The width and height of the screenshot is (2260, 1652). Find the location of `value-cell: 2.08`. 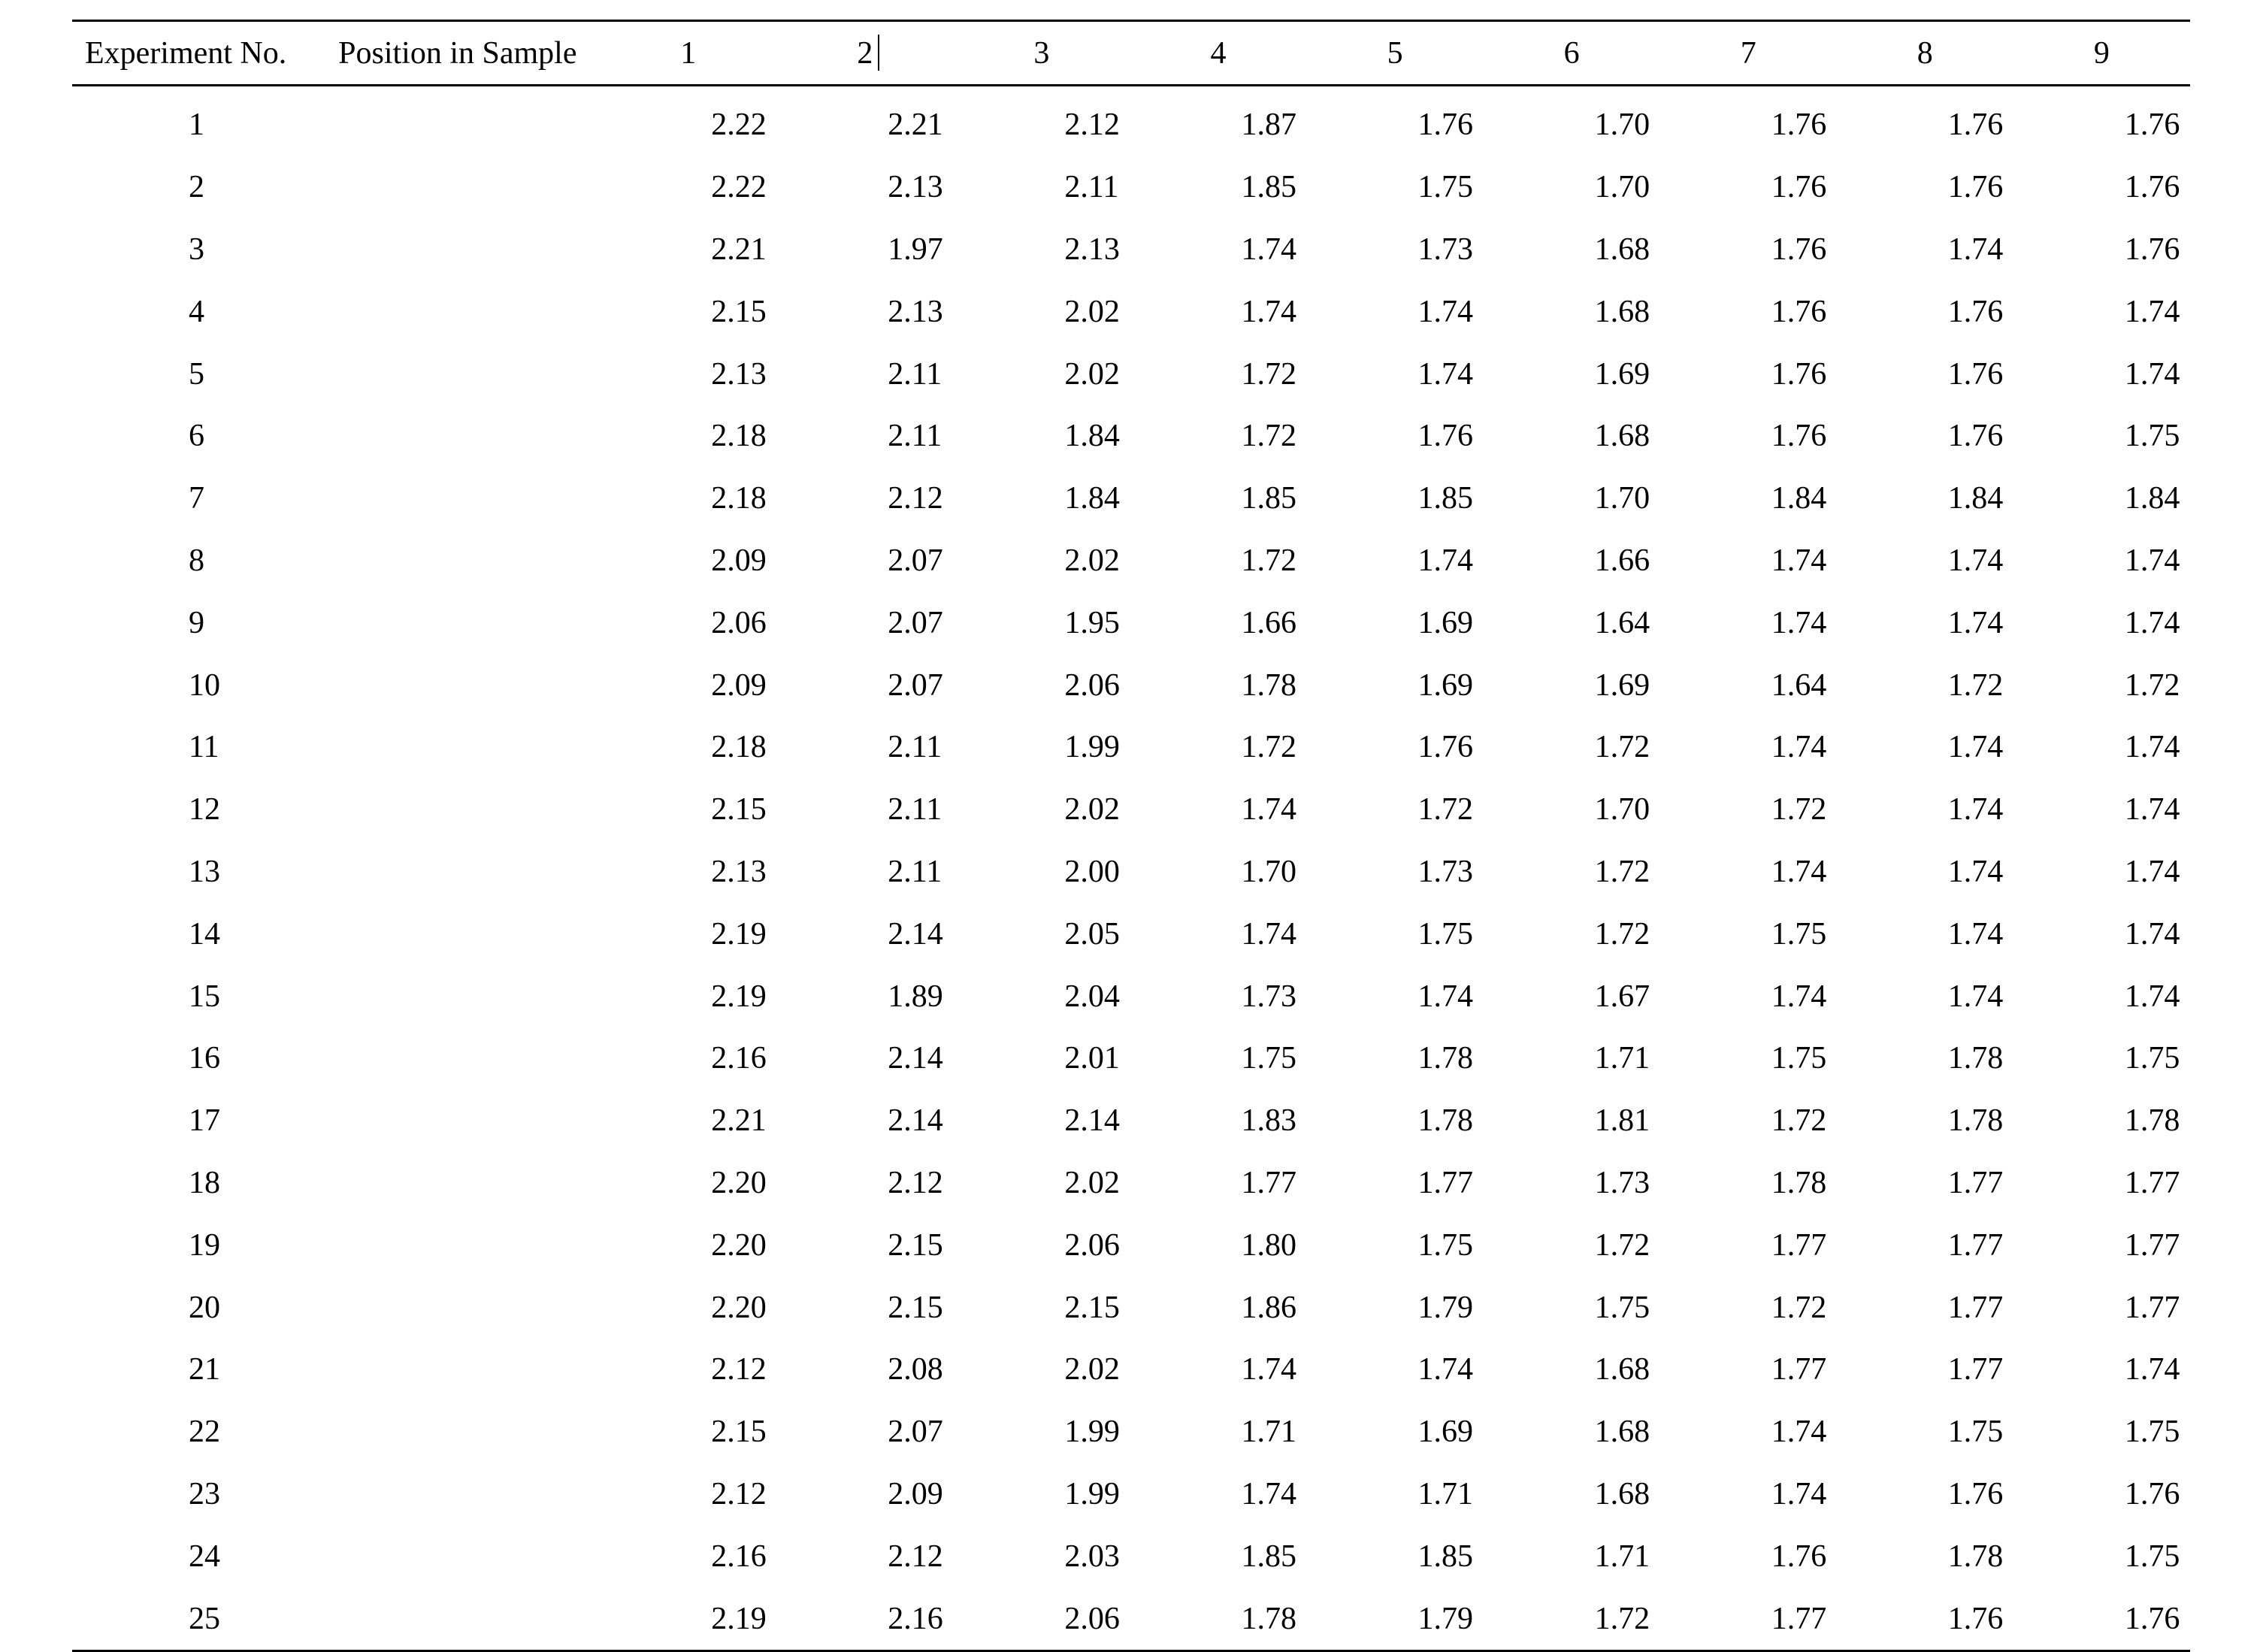

value-cell: 2.08 is located at coordinates (916, 1369).